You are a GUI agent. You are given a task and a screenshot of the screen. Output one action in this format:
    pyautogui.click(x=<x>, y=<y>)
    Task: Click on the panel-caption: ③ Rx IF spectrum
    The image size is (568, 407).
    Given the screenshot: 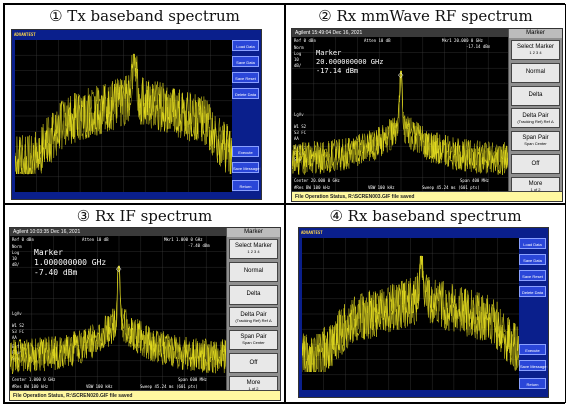 What is the action you would take?
    pyautogui.click(x=144, y=216)
    